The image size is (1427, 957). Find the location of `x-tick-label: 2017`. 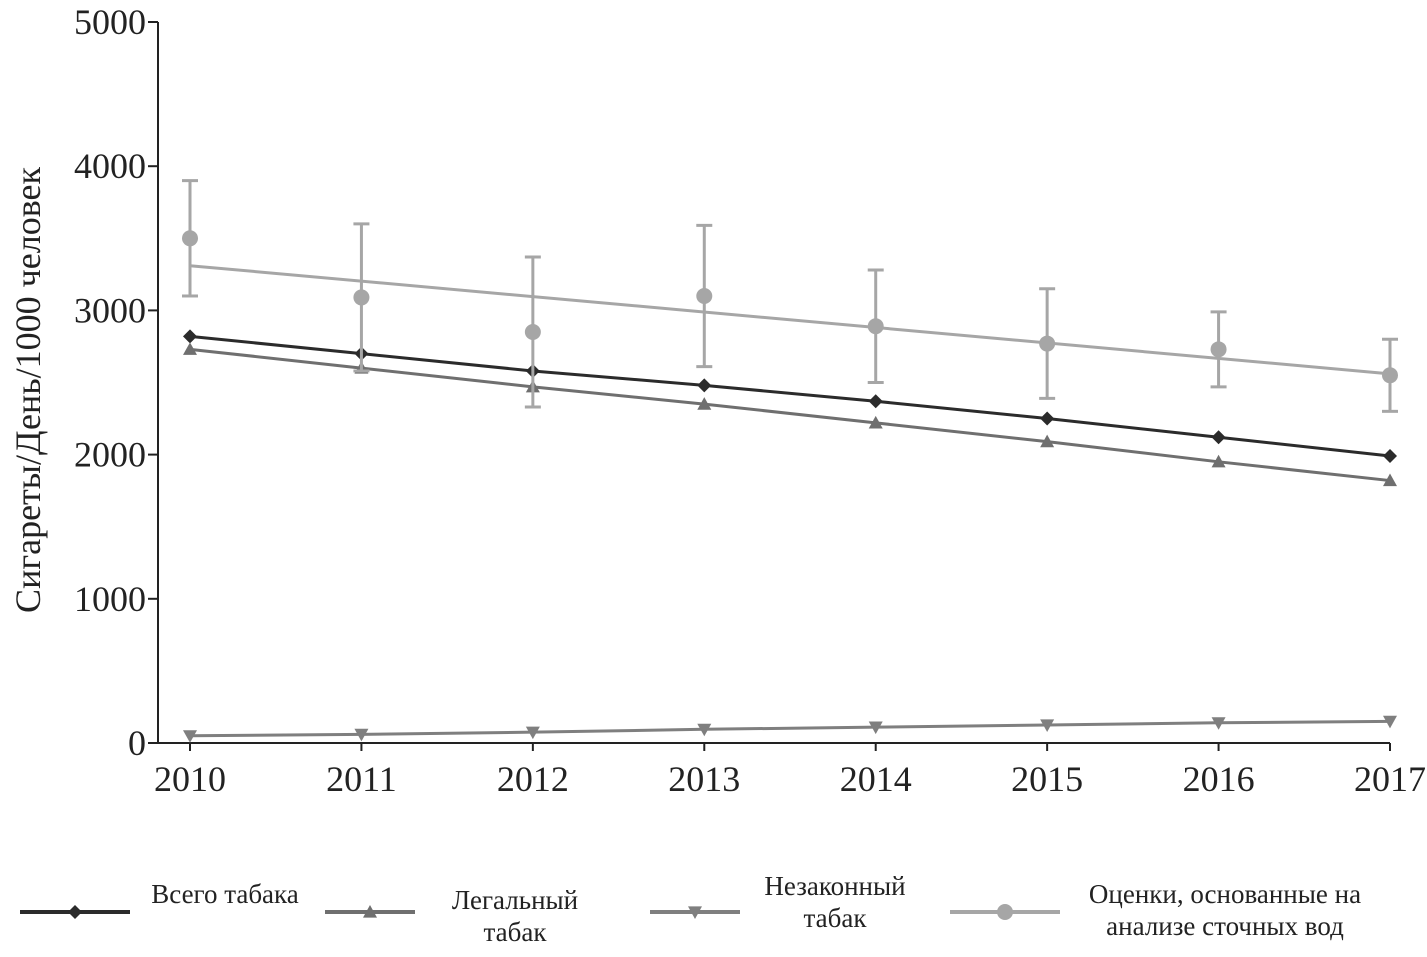

x-tick-label: 2017 is located at coordinates (1390, 779).